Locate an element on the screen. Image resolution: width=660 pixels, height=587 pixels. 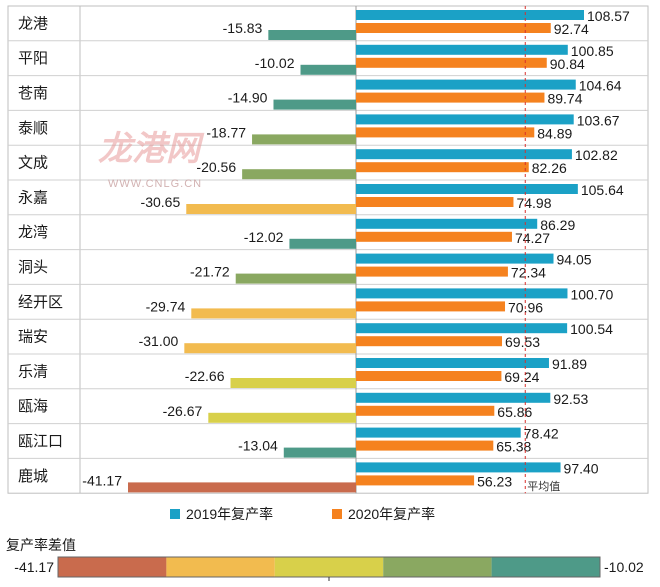
color-scale: 复产率差值 -41.17 -10.02 is located at coordinates (325, 559).